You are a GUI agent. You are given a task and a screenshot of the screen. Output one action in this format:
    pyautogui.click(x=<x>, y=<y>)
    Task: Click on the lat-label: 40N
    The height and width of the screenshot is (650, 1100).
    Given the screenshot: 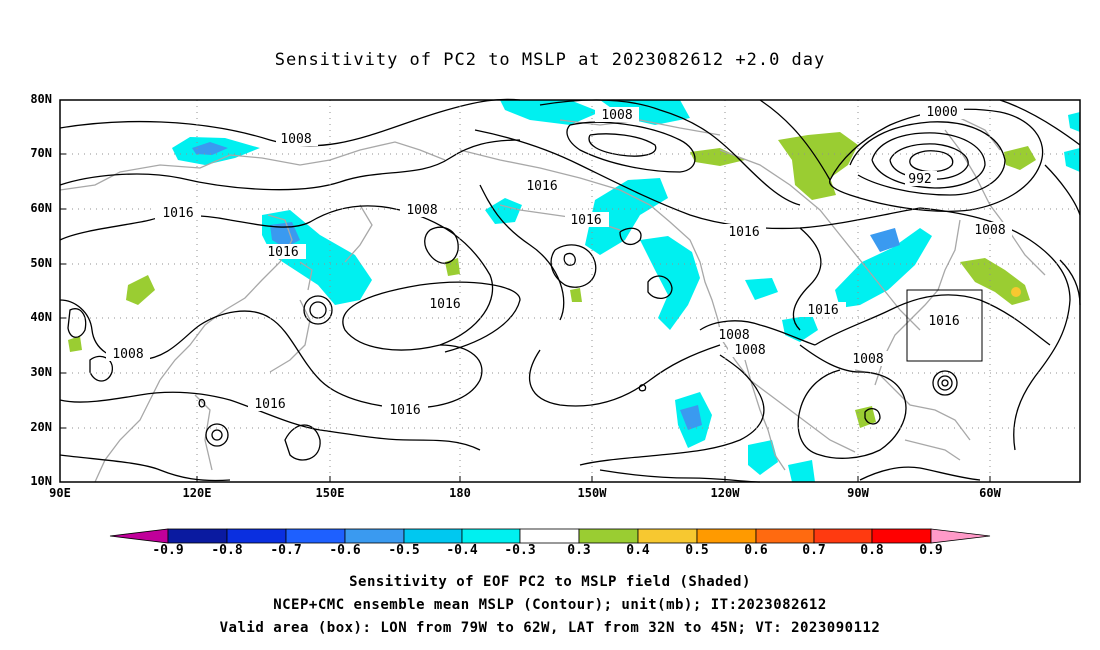 What is the action you would take?
    pyautogui.click(x=41, y=317)
    